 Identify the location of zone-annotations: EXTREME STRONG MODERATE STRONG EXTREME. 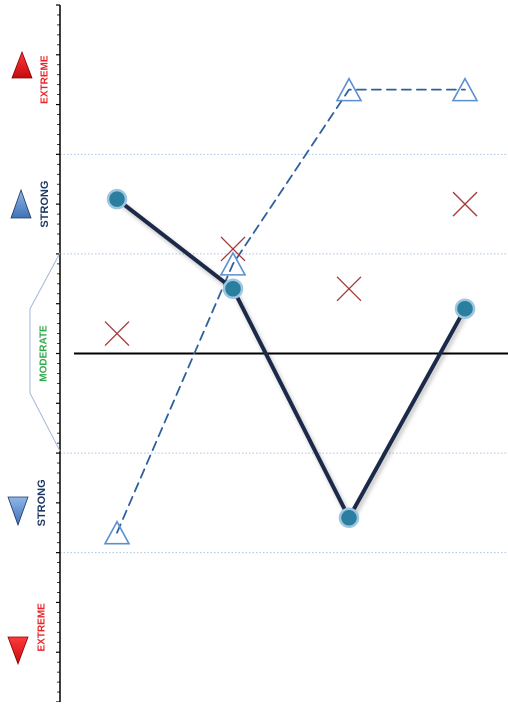
(34, 358).